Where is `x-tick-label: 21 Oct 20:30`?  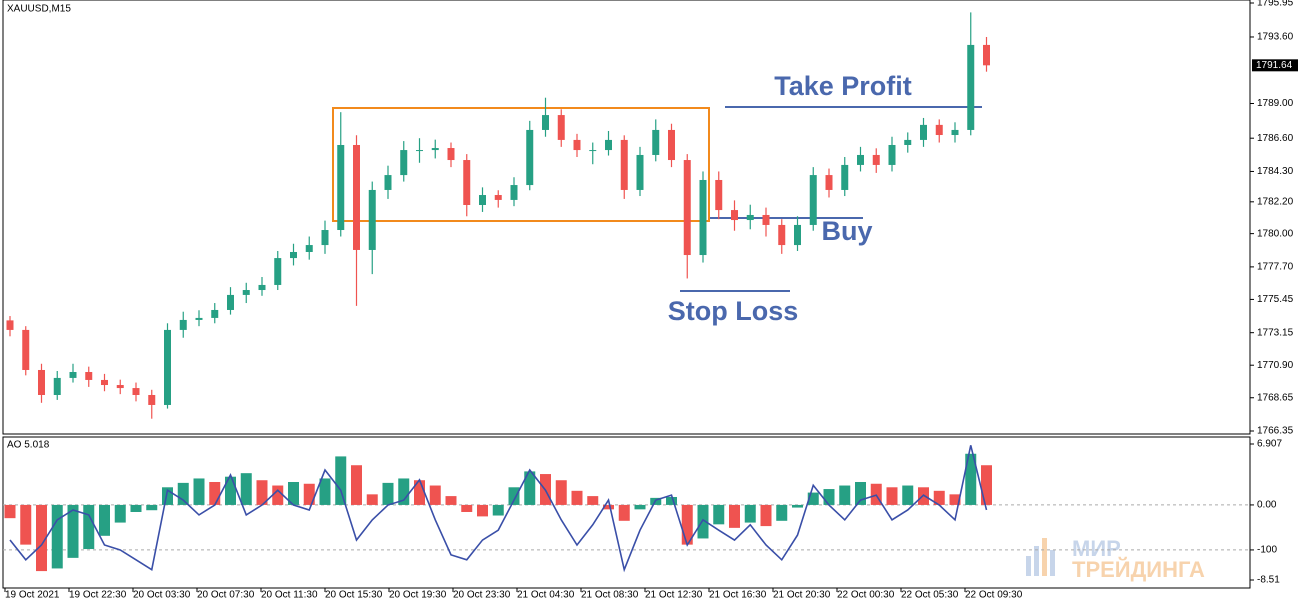
x-tick-label: 21 Oct 20:30 is located at coordinates (802, 595).